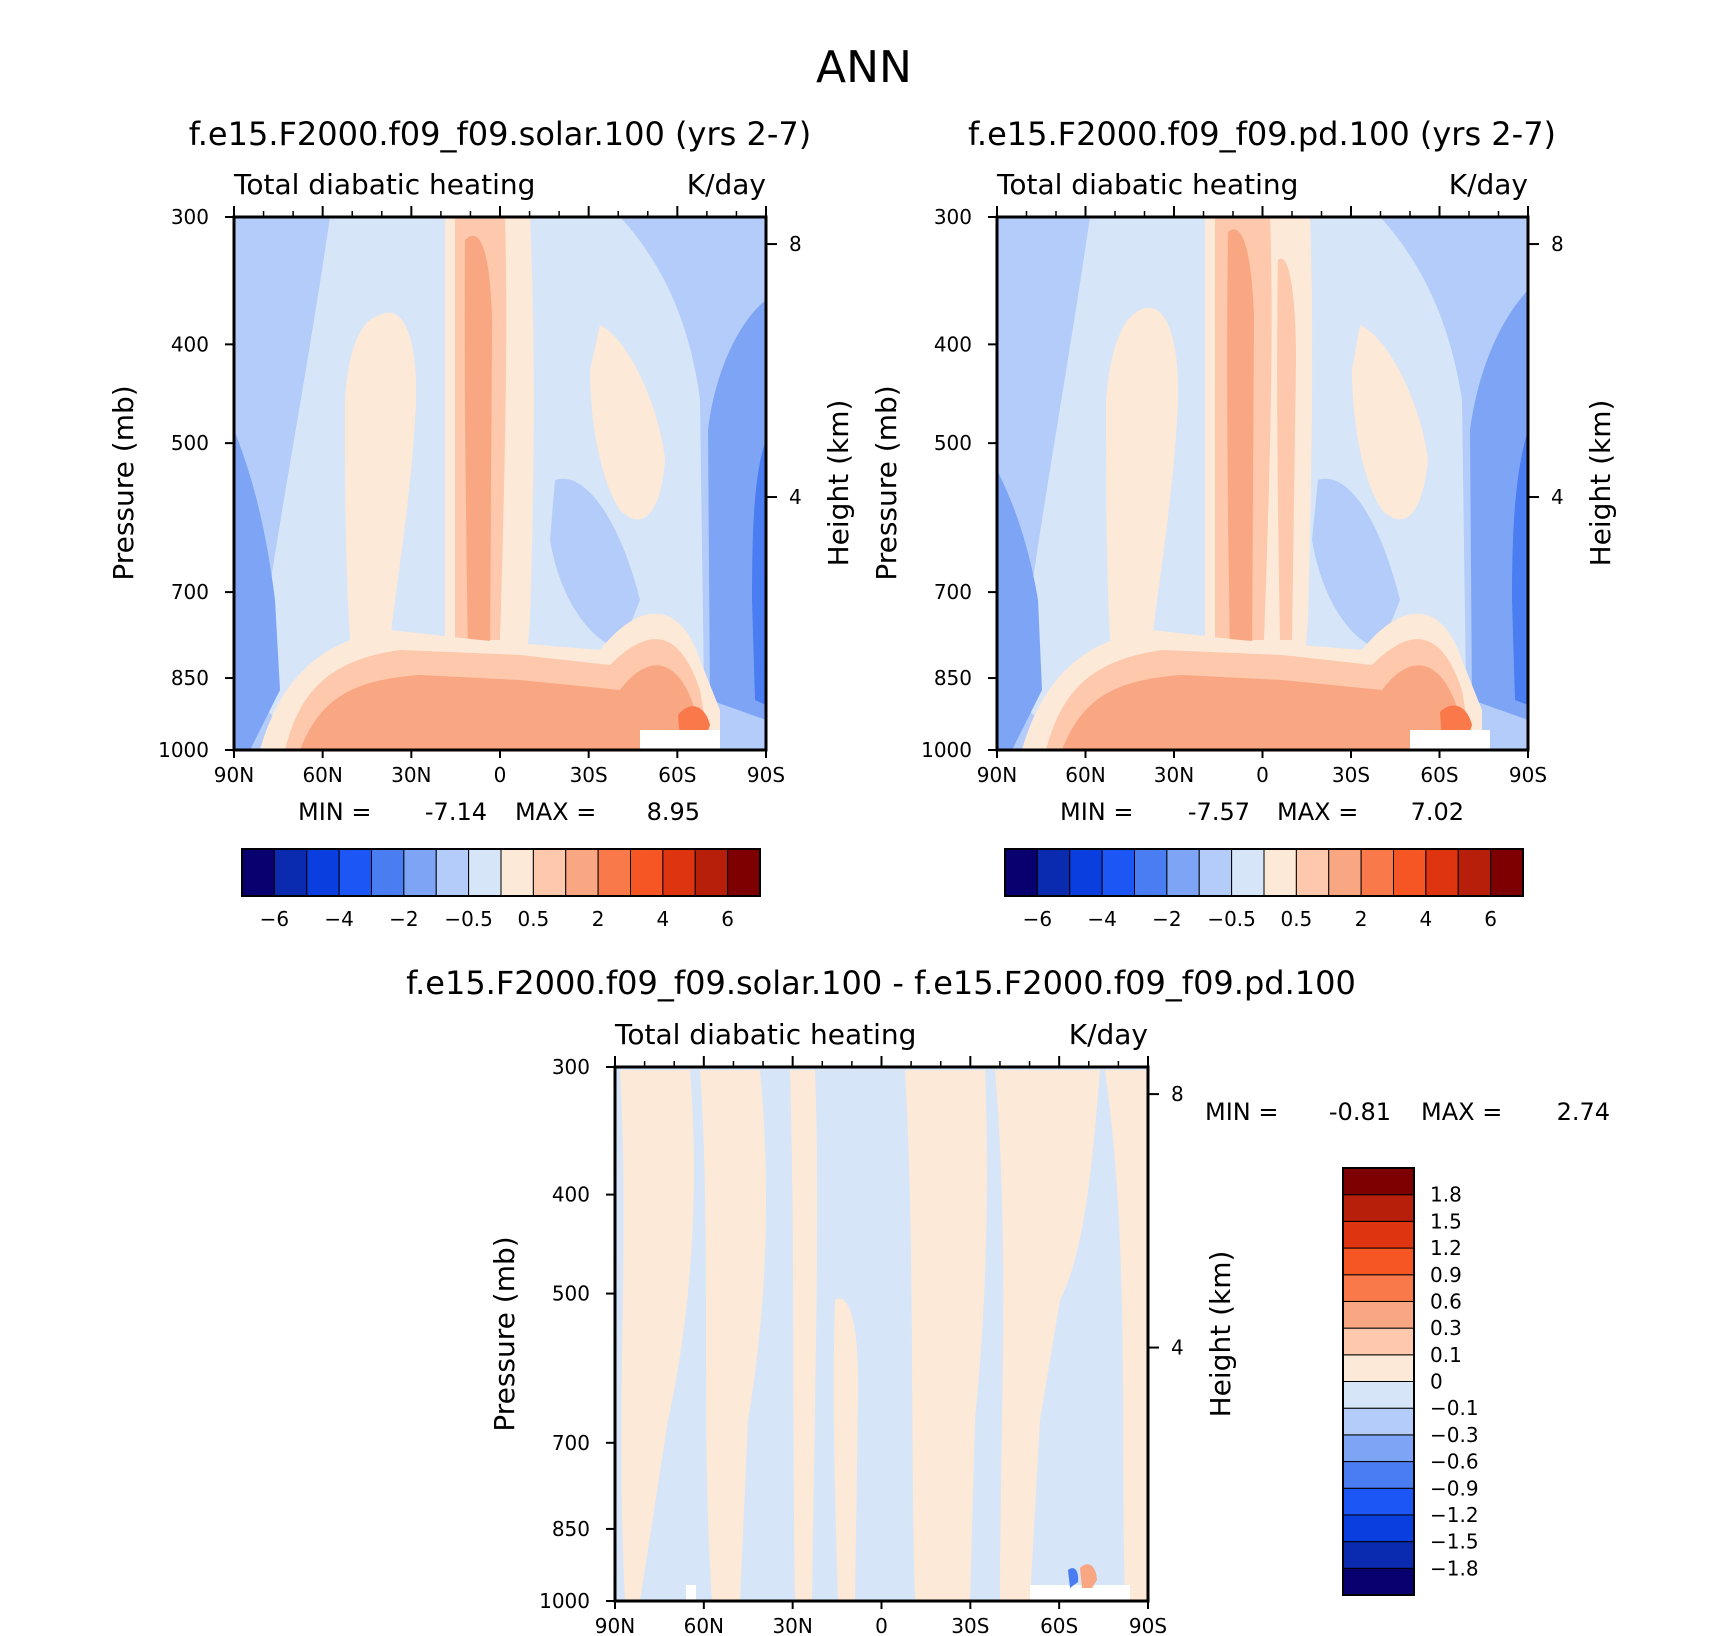 Image resolution: width=1710 pixels, height=1636 pixels. I want to click on colorbar-label: −0.3, so click(1454, 1435).